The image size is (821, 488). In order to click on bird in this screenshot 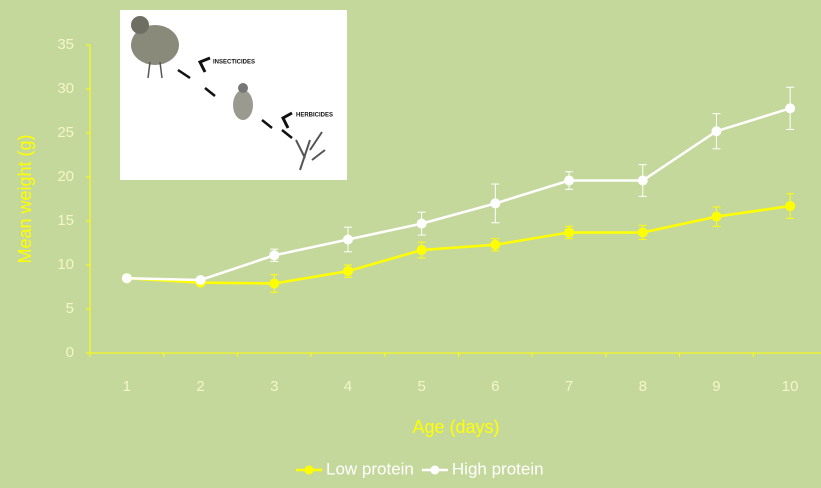, I will do `click(155, 45)`.